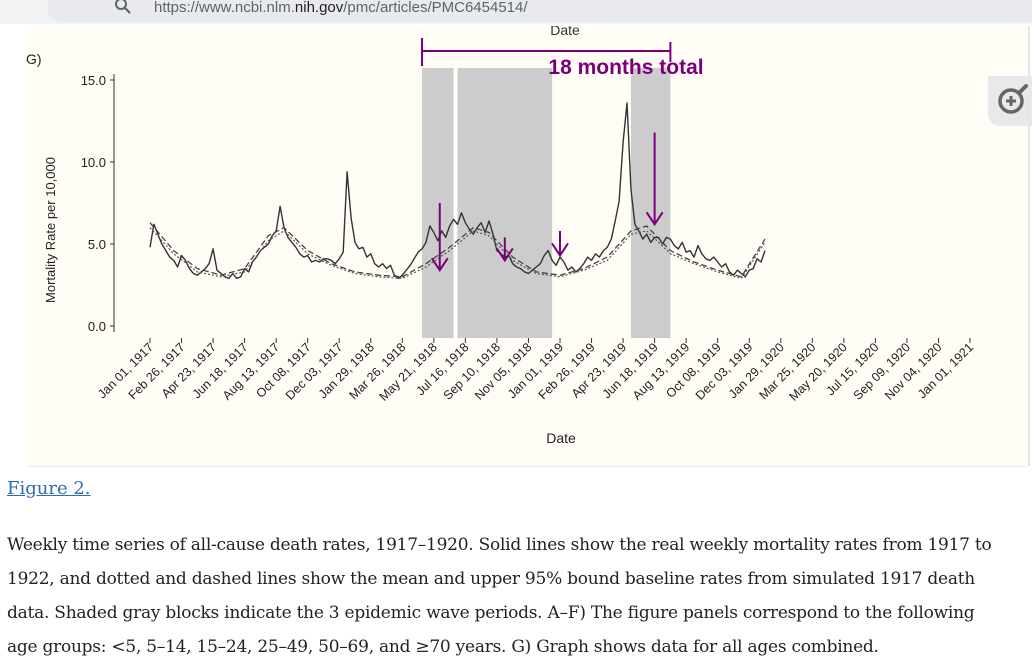  Describe the element at coordinates (1013, 99) in the screenshot. I see `zoom-in-icon` at that location.